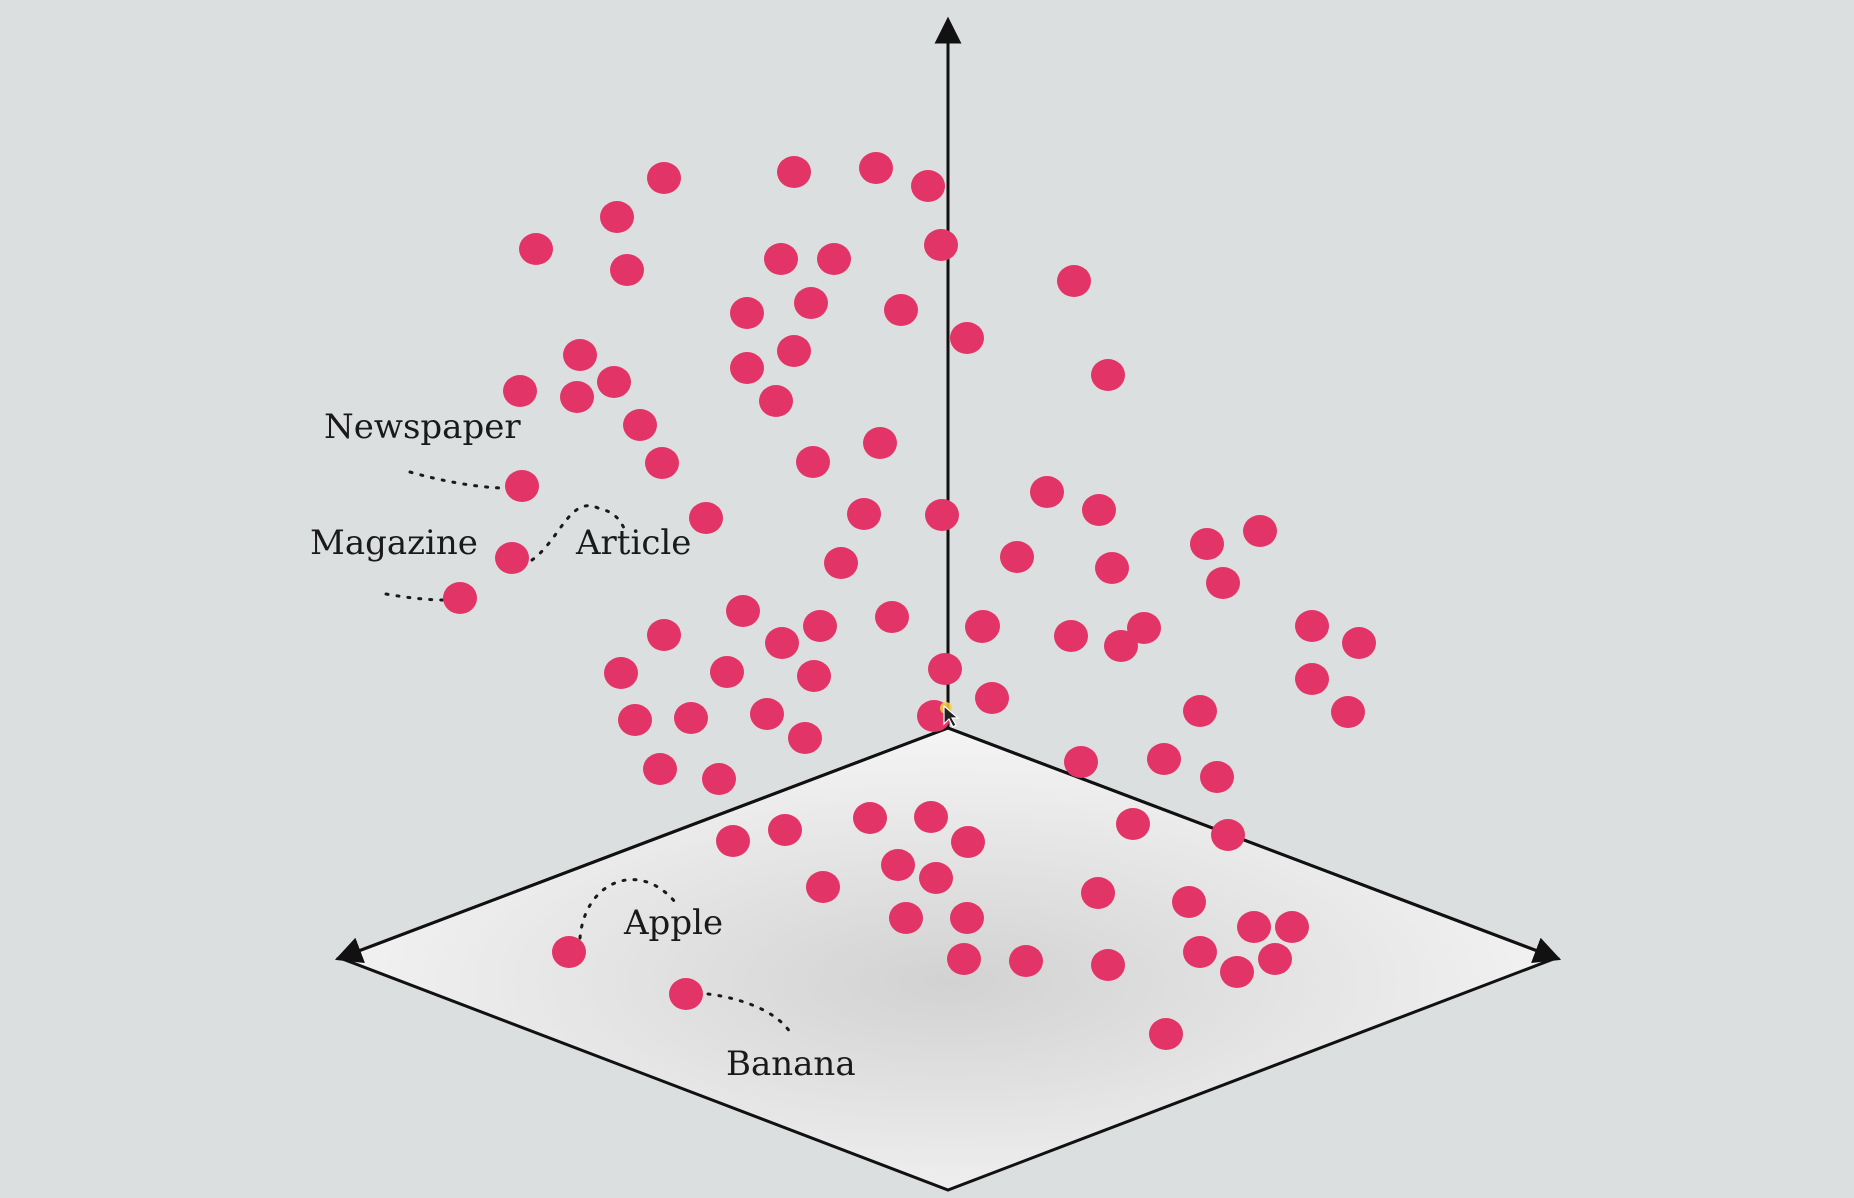 The width and height of the screenshot is (1854, 1198). Describe the element at coordinates (950, 715) in the screenshot. I see `mouse-pointer-icon` at that location.